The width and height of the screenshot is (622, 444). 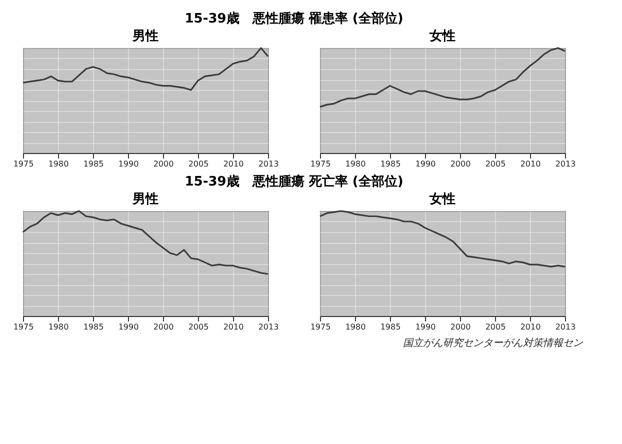 What do you see at coordinates (493, 343) in the screenshot?
I see `text: 国立がん研究センターがん対策情報セン` at bounding box center [493, 343].